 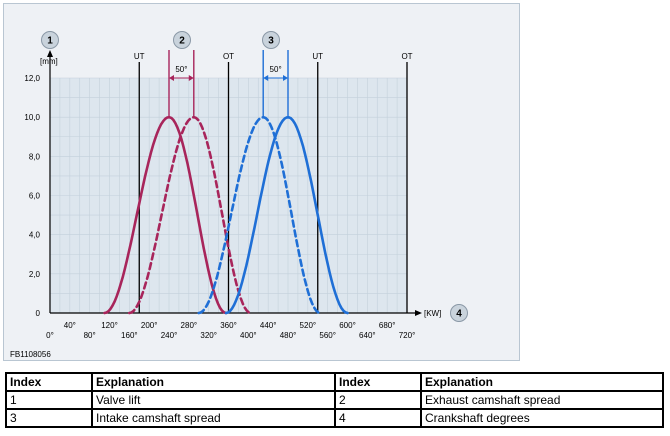 What do you see at coordinates (327, 335) in the screenshot?
I see `x-tick-label: 560°` at bounding box center [327, 335].